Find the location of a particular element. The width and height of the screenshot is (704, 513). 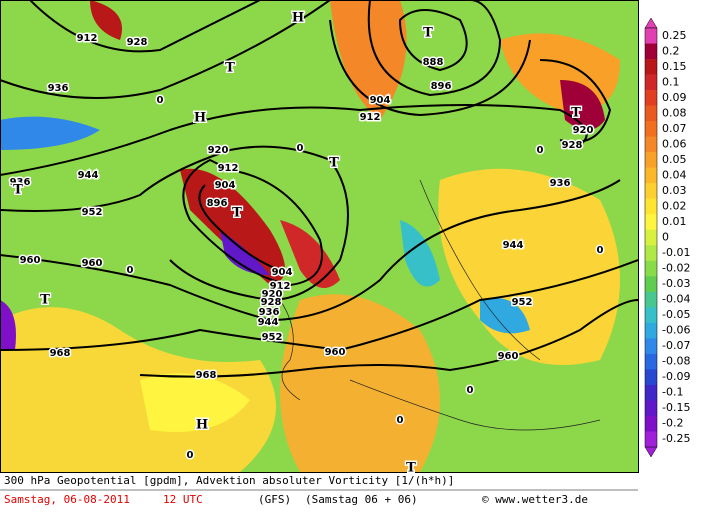

legend-label: 0.2 is located at coordinates (671, 50).